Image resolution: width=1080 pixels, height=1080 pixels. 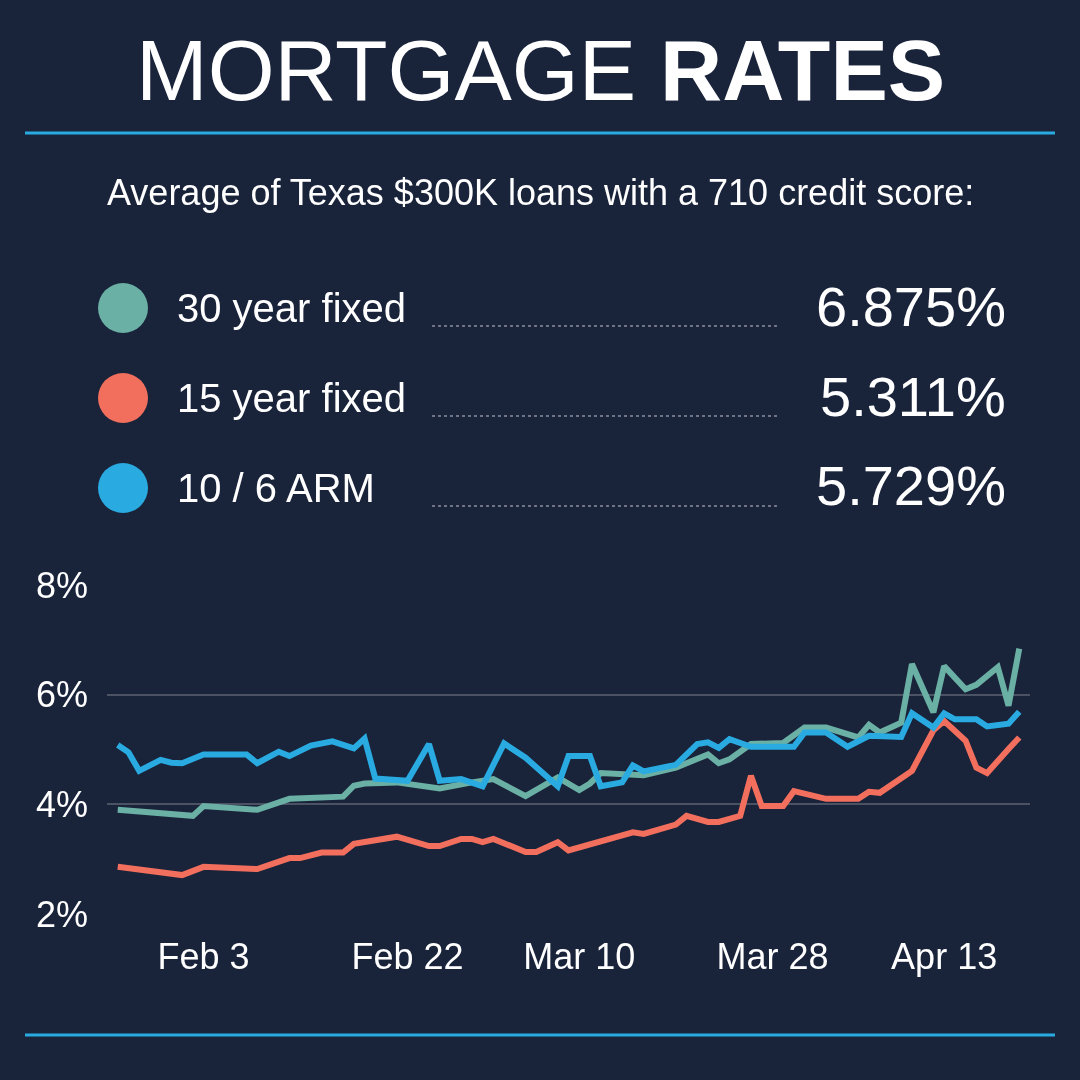 I want to click on y-tick-label: 2%, so click(x=61, y=914).